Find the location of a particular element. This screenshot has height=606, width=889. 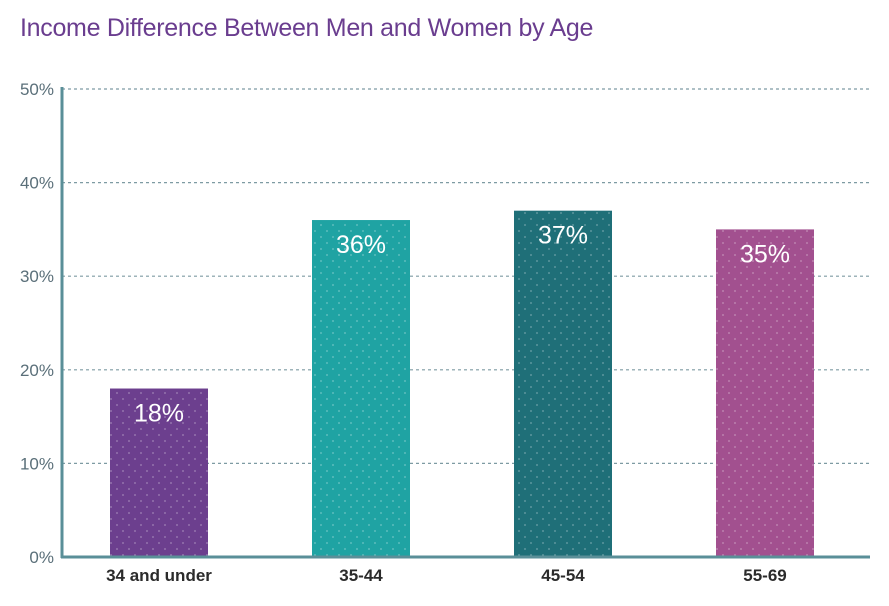

y-tick-label: 10% is located at coordinates (37, 463).